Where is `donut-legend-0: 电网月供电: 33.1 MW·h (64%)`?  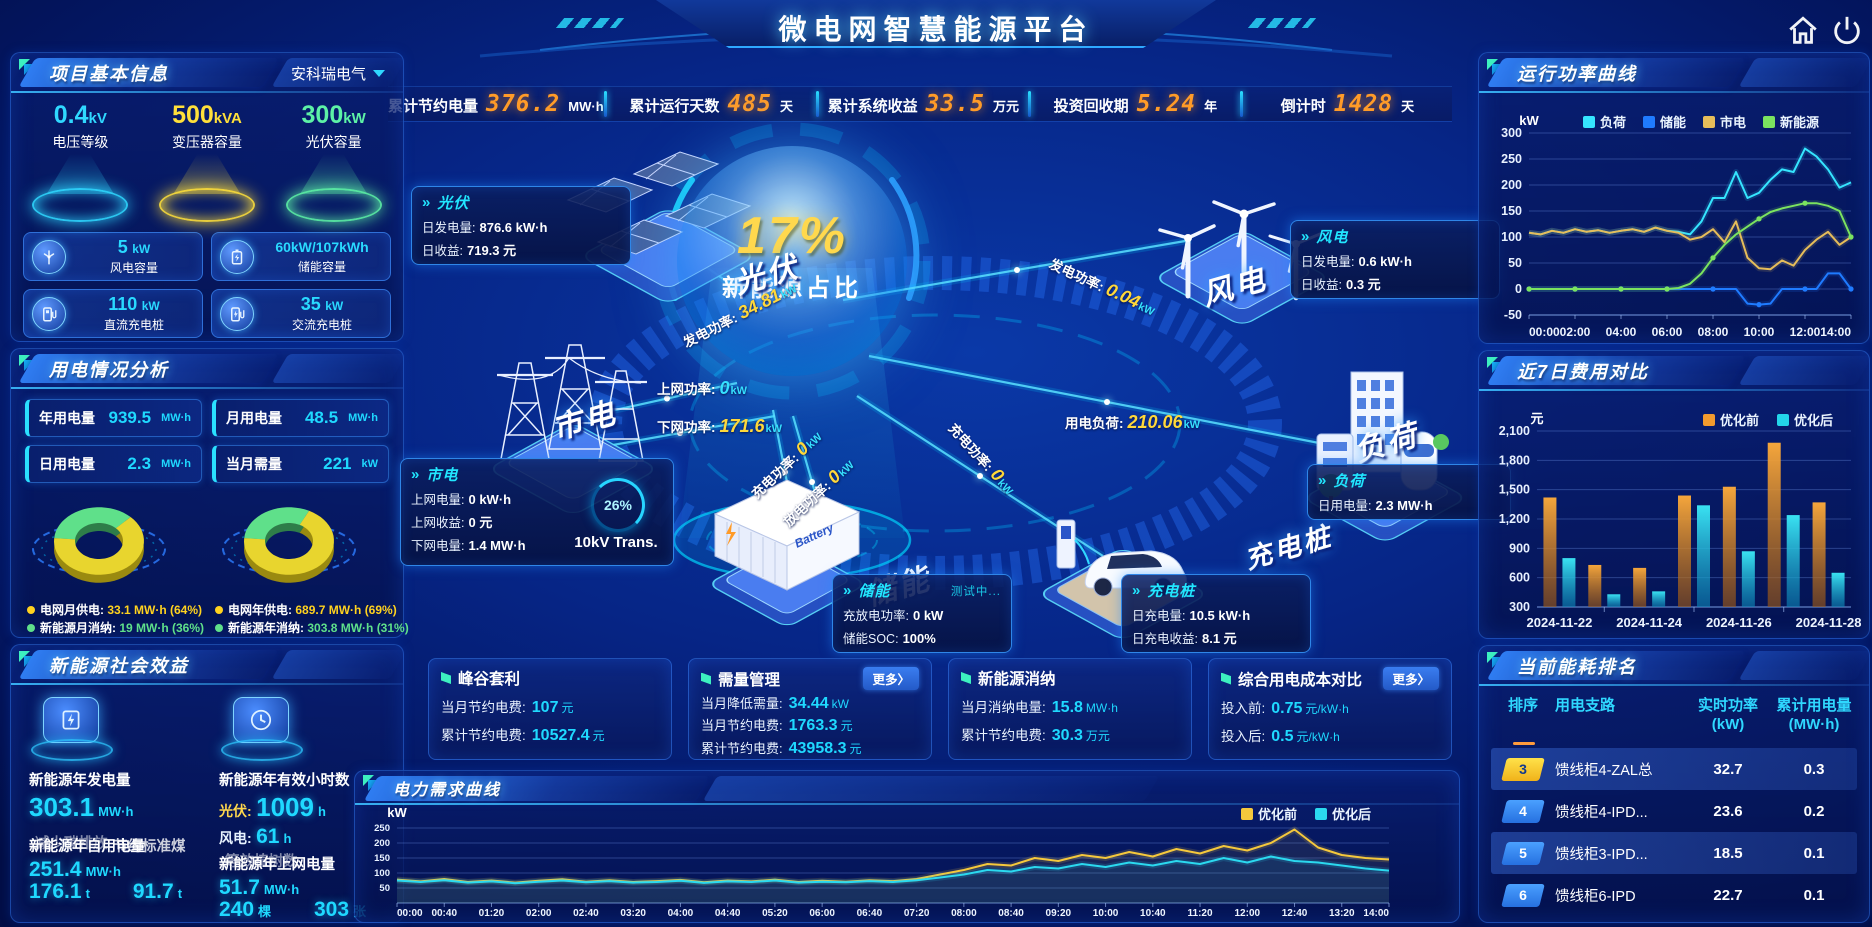 donut-legend-0: 电网月供电: 33.1 MW·h (64%) is located at coordinates (114, 609).